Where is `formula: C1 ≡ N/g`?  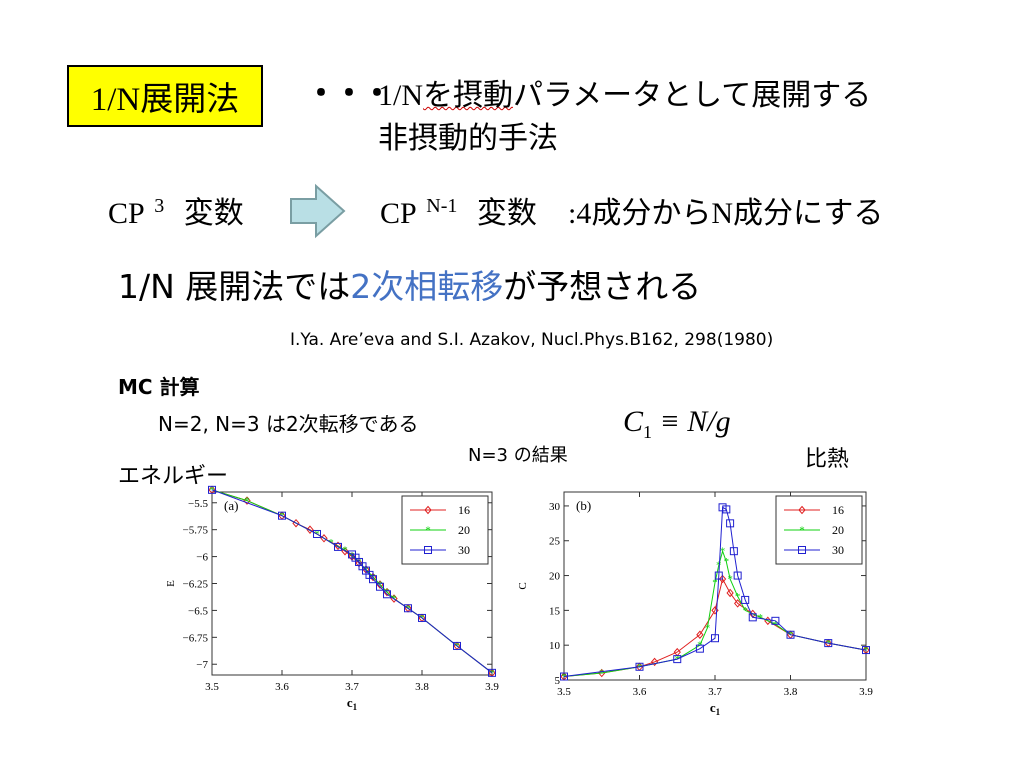
formula: C1 ≡ N/g is located at coordinates (677, 424).